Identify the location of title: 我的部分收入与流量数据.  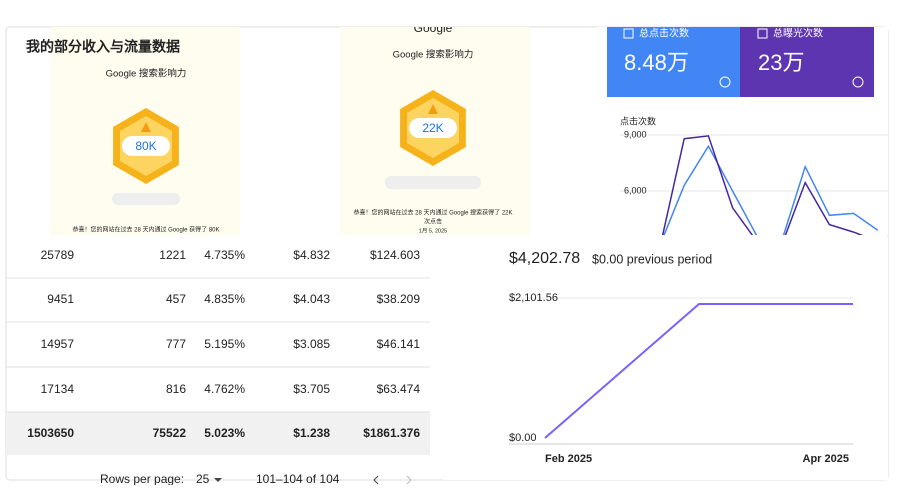
(103, 47).